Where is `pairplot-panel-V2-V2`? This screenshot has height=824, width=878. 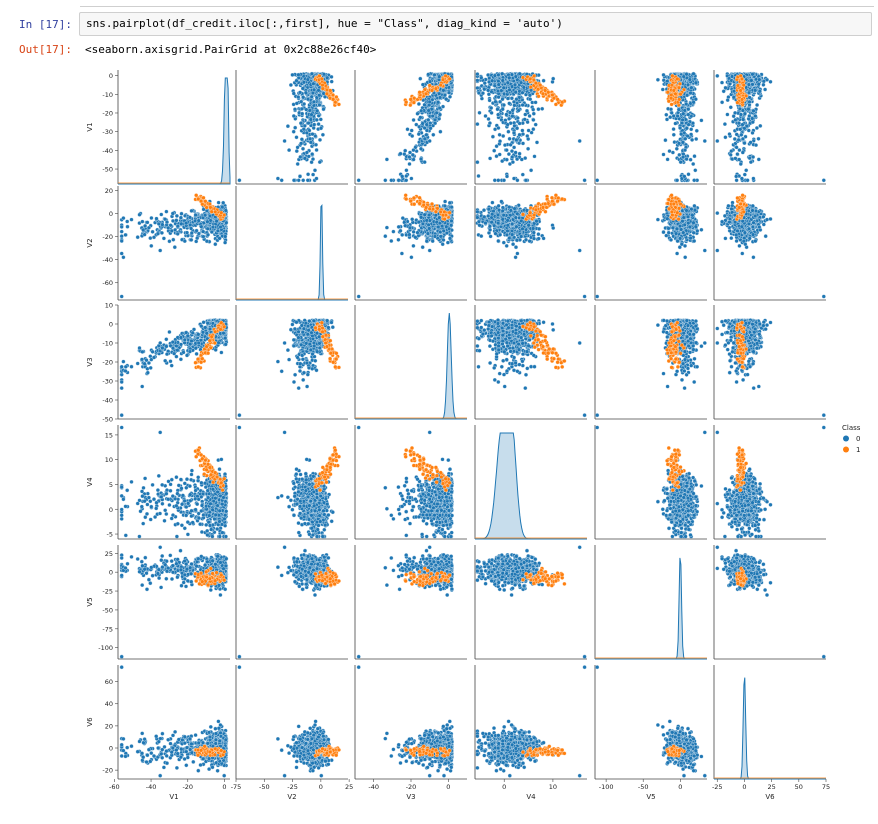
pairplot-panel-V2-V2 is located at coordinates (292, 243).